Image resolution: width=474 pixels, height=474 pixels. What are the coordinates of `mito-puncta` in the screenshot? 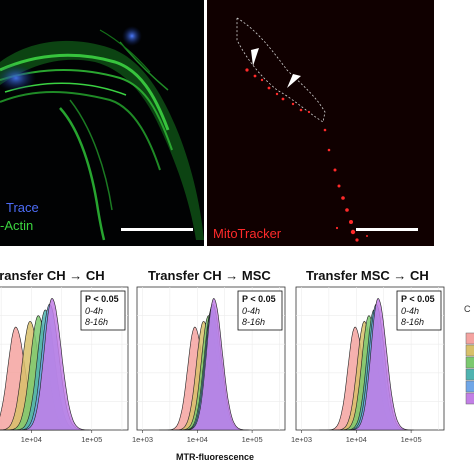 It's located at (306, 155).